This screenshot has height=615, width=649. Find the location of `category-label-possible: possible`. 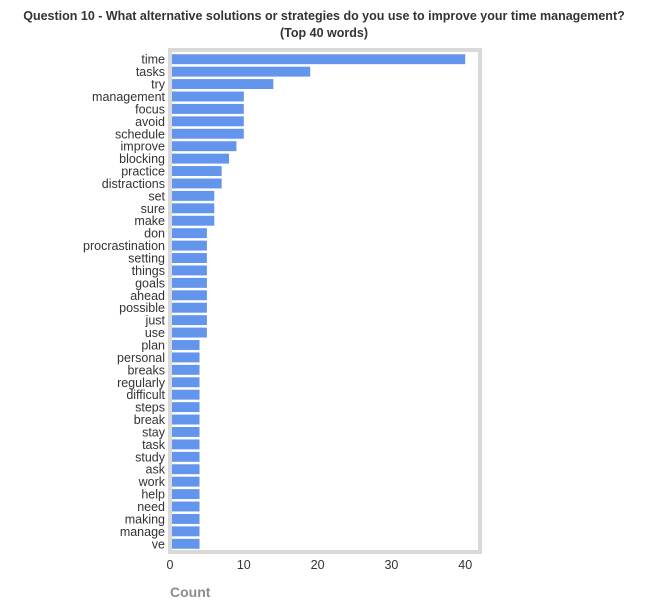

category-label-possible: possible is located at coordinates (142, 308).